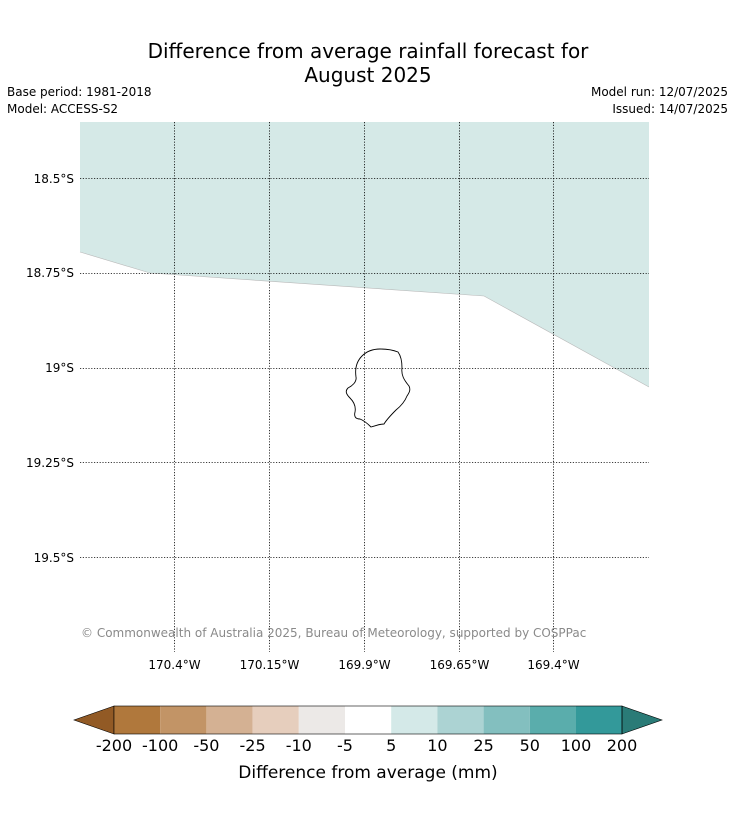 The height and width of the screenshot is (816, 736). Describe the element at coordinates (160, 745) in the screenshot. I see `colorbar-tick-2: -100` at that location.